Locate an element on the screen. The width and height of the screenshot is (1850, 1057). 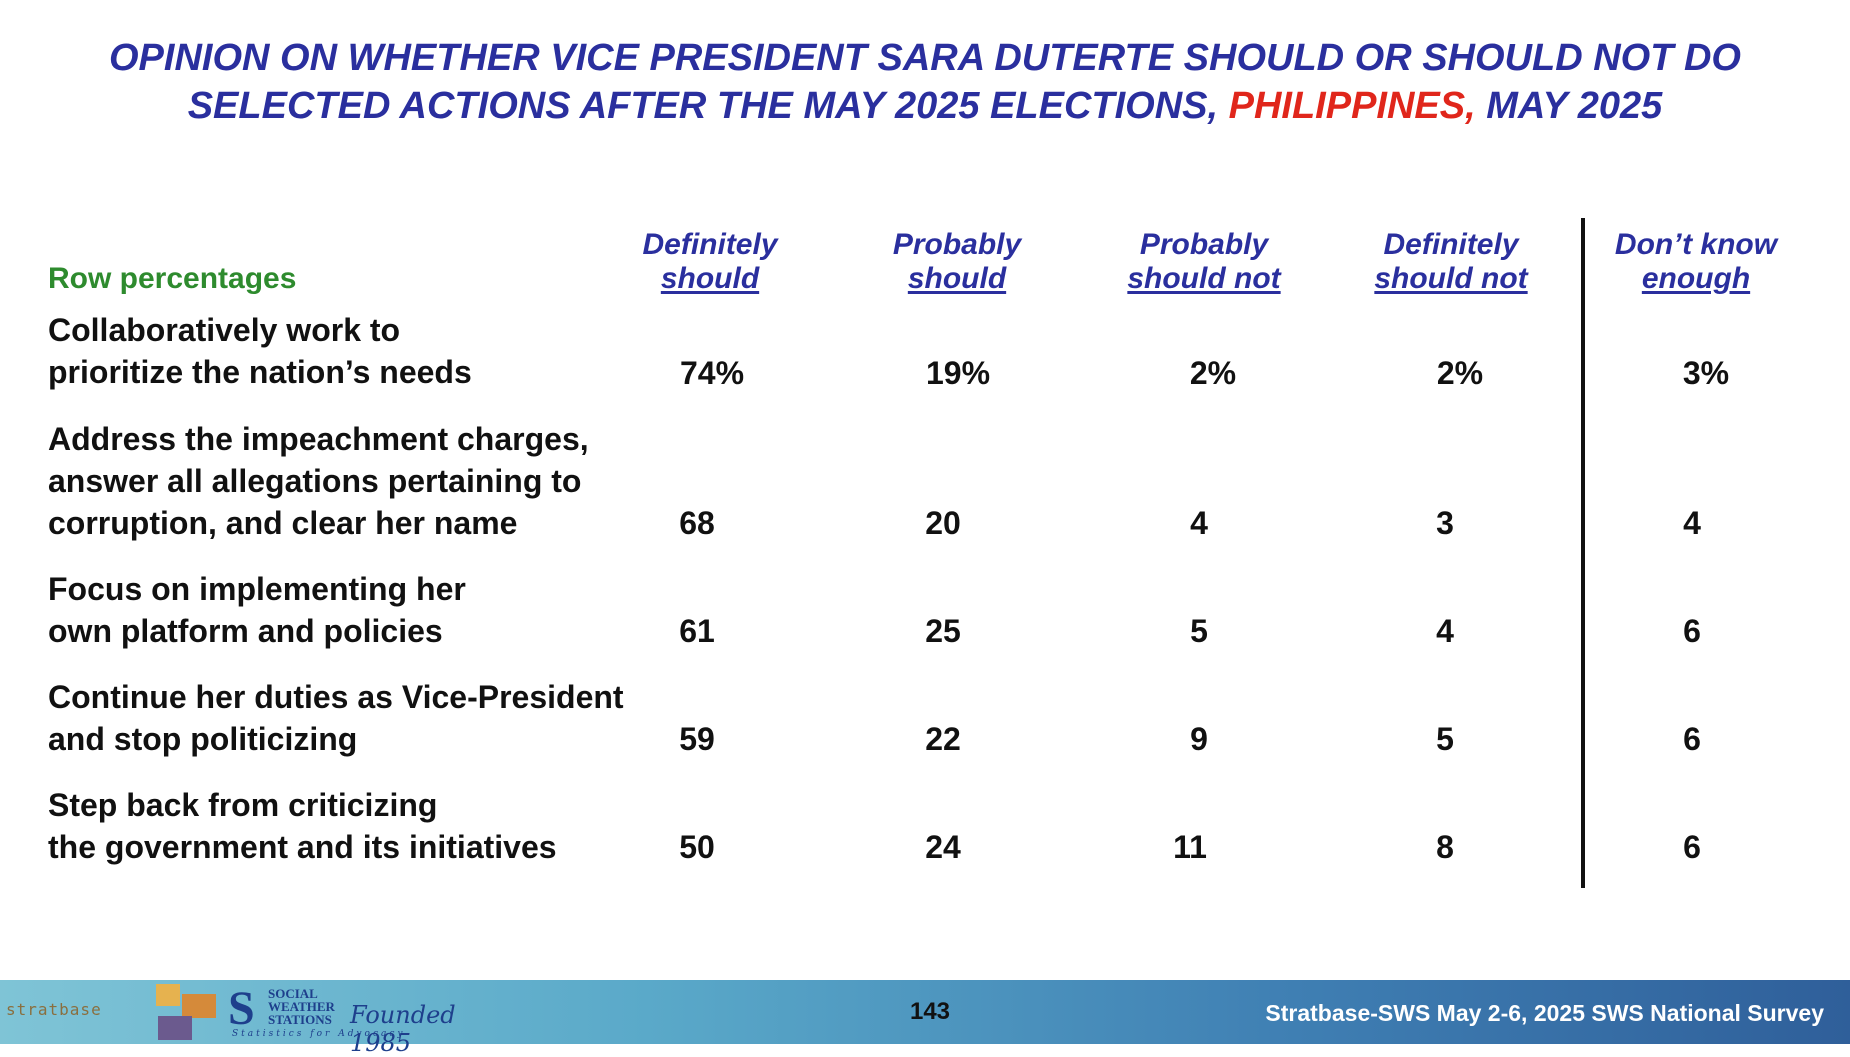
table-cell: 61 is located at coordinates (697, 631).